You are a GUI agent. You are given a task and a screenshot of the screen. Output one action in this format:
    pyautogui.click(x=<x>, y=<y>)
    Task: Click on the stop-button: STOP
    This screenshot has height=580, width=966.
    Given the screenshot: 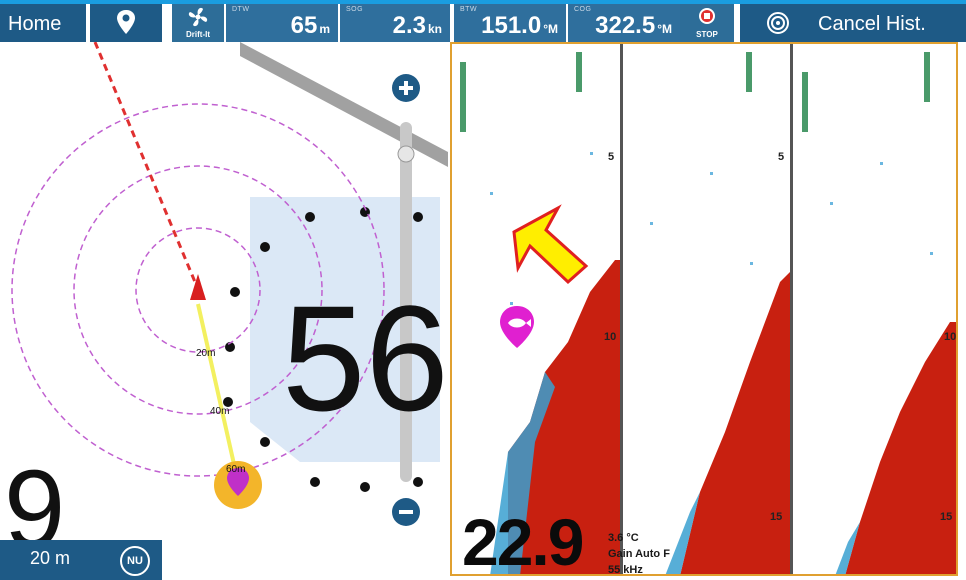 What is the action you would take?
    pyautogui.click(x=707, y=23)
    